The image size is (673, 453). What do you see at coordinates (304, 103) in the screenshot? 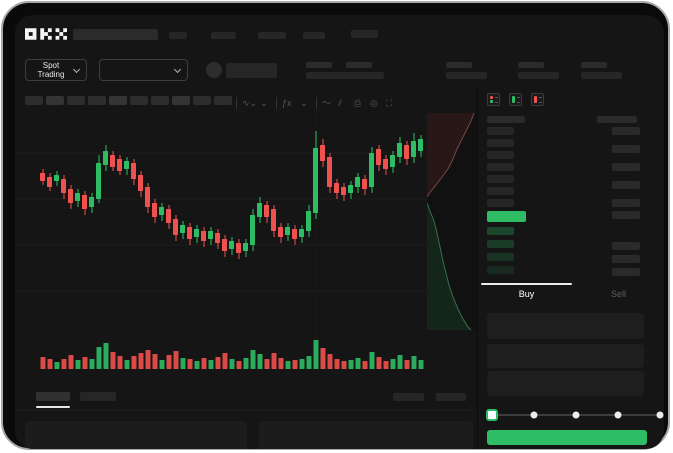
I see `templates-icon: ⌄` at bounding box center [304, 103].